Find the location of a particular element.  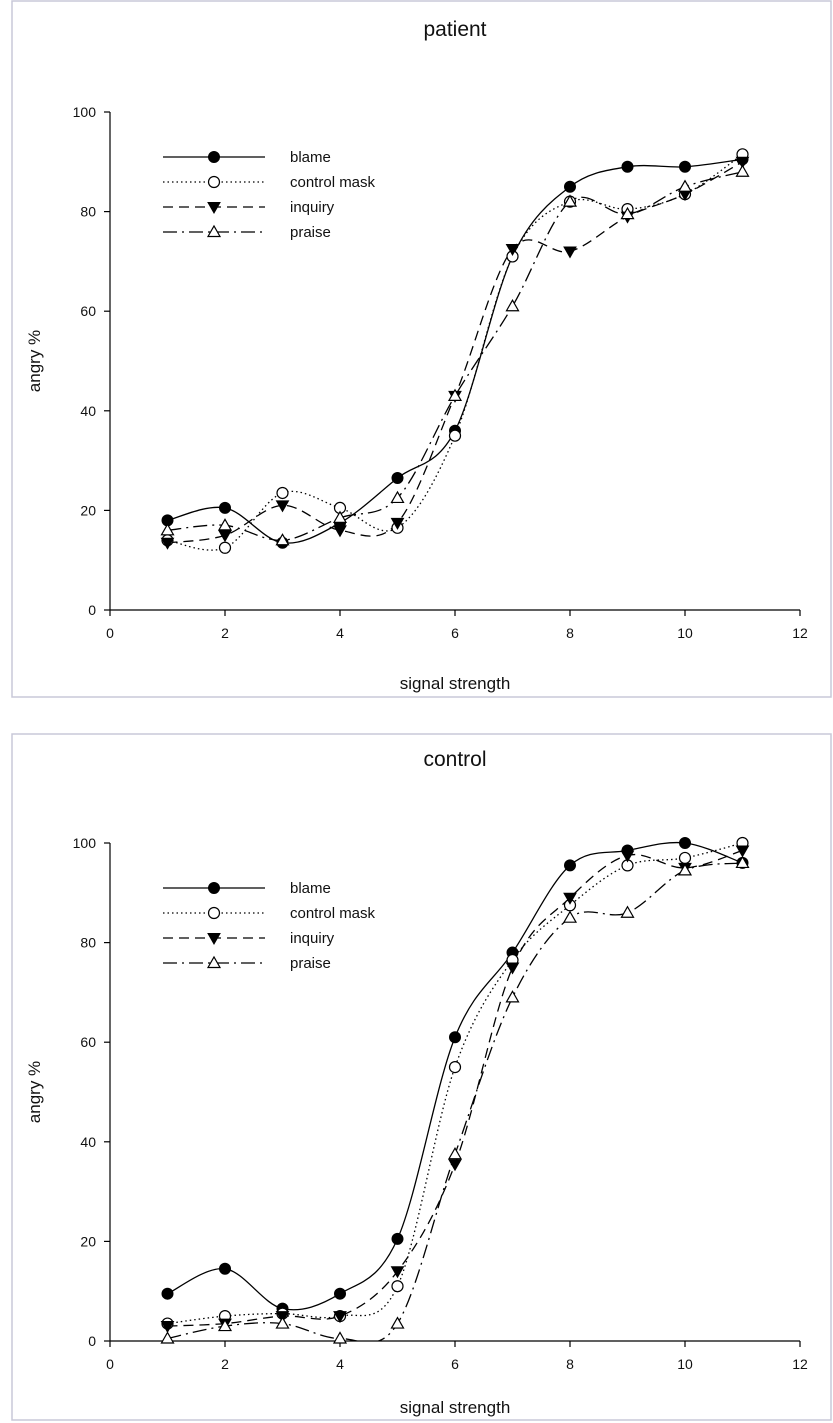

chart-title: control is located at coordinates (454, 759).